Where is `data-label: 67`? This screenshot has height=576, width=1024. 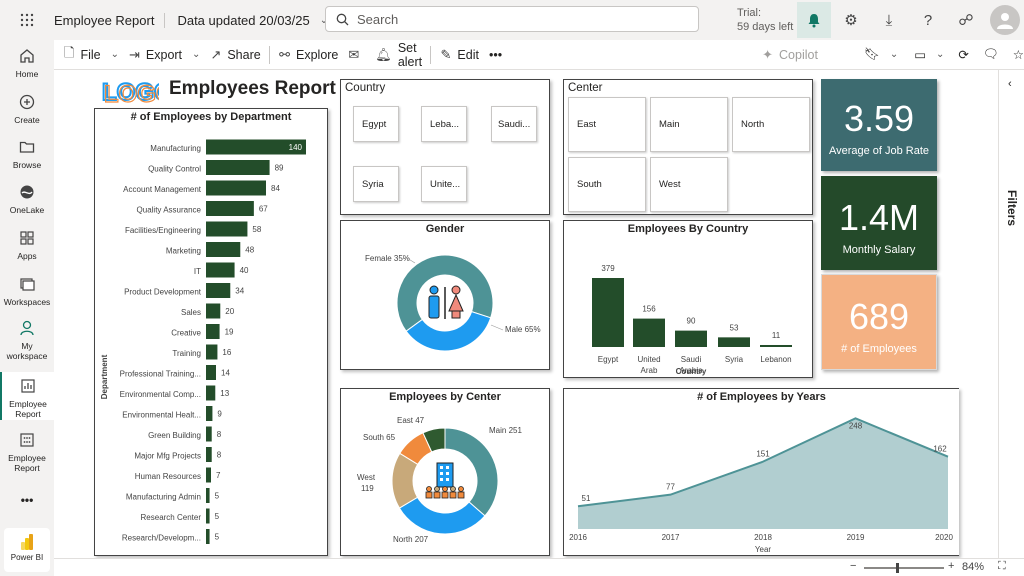
data-label: 67 is located at coordinates (263, 209).